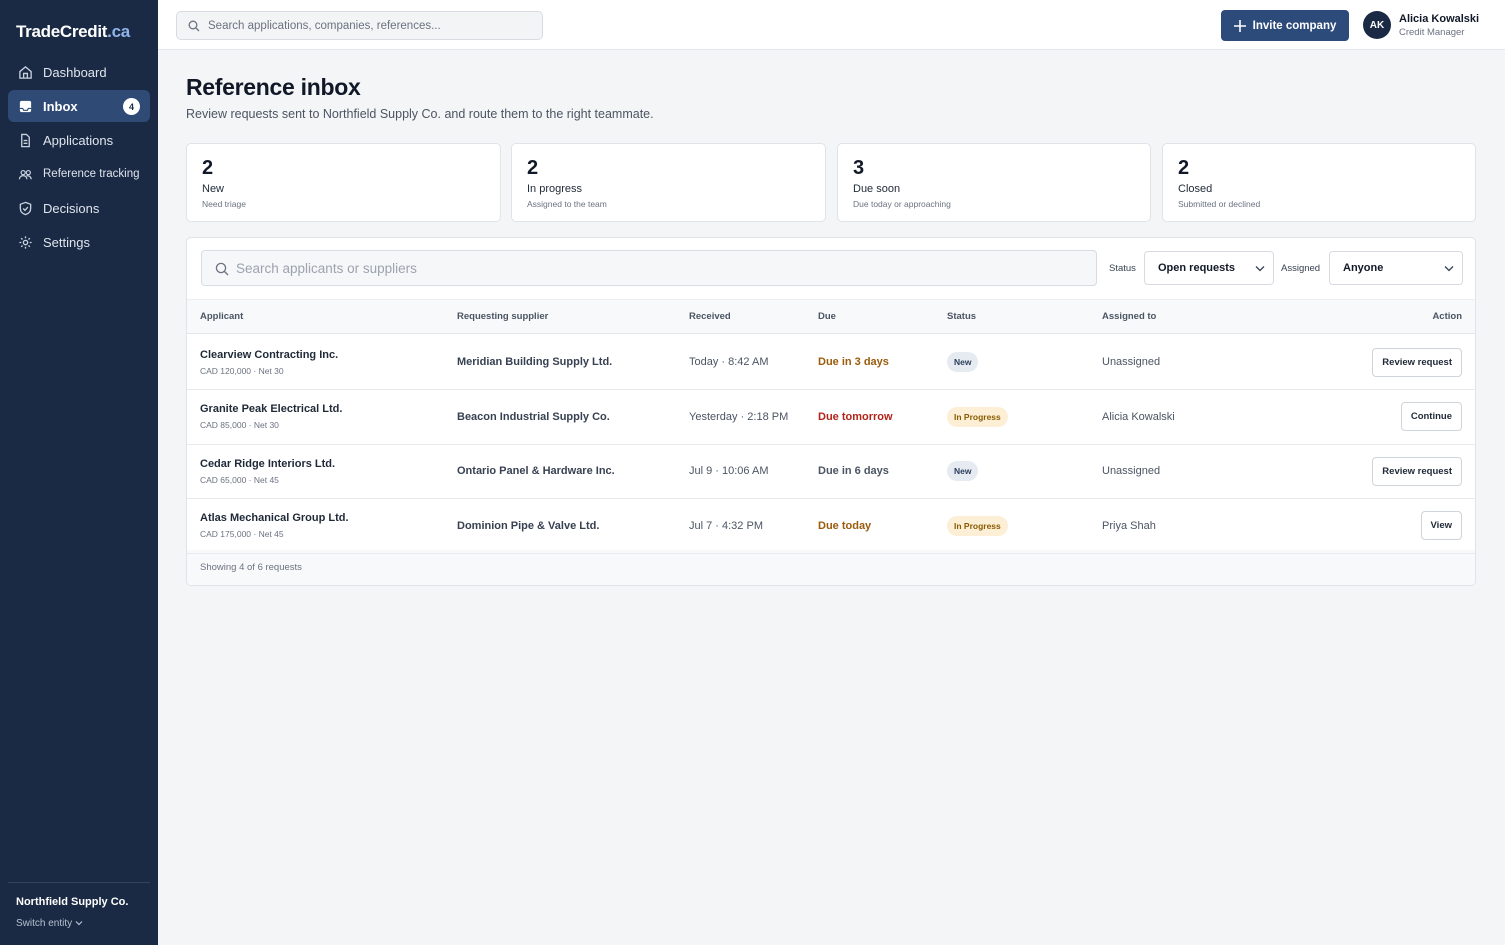  Describe the element at coordinates (845, 525) in the screenshot. I see `due: Due today` at that location.